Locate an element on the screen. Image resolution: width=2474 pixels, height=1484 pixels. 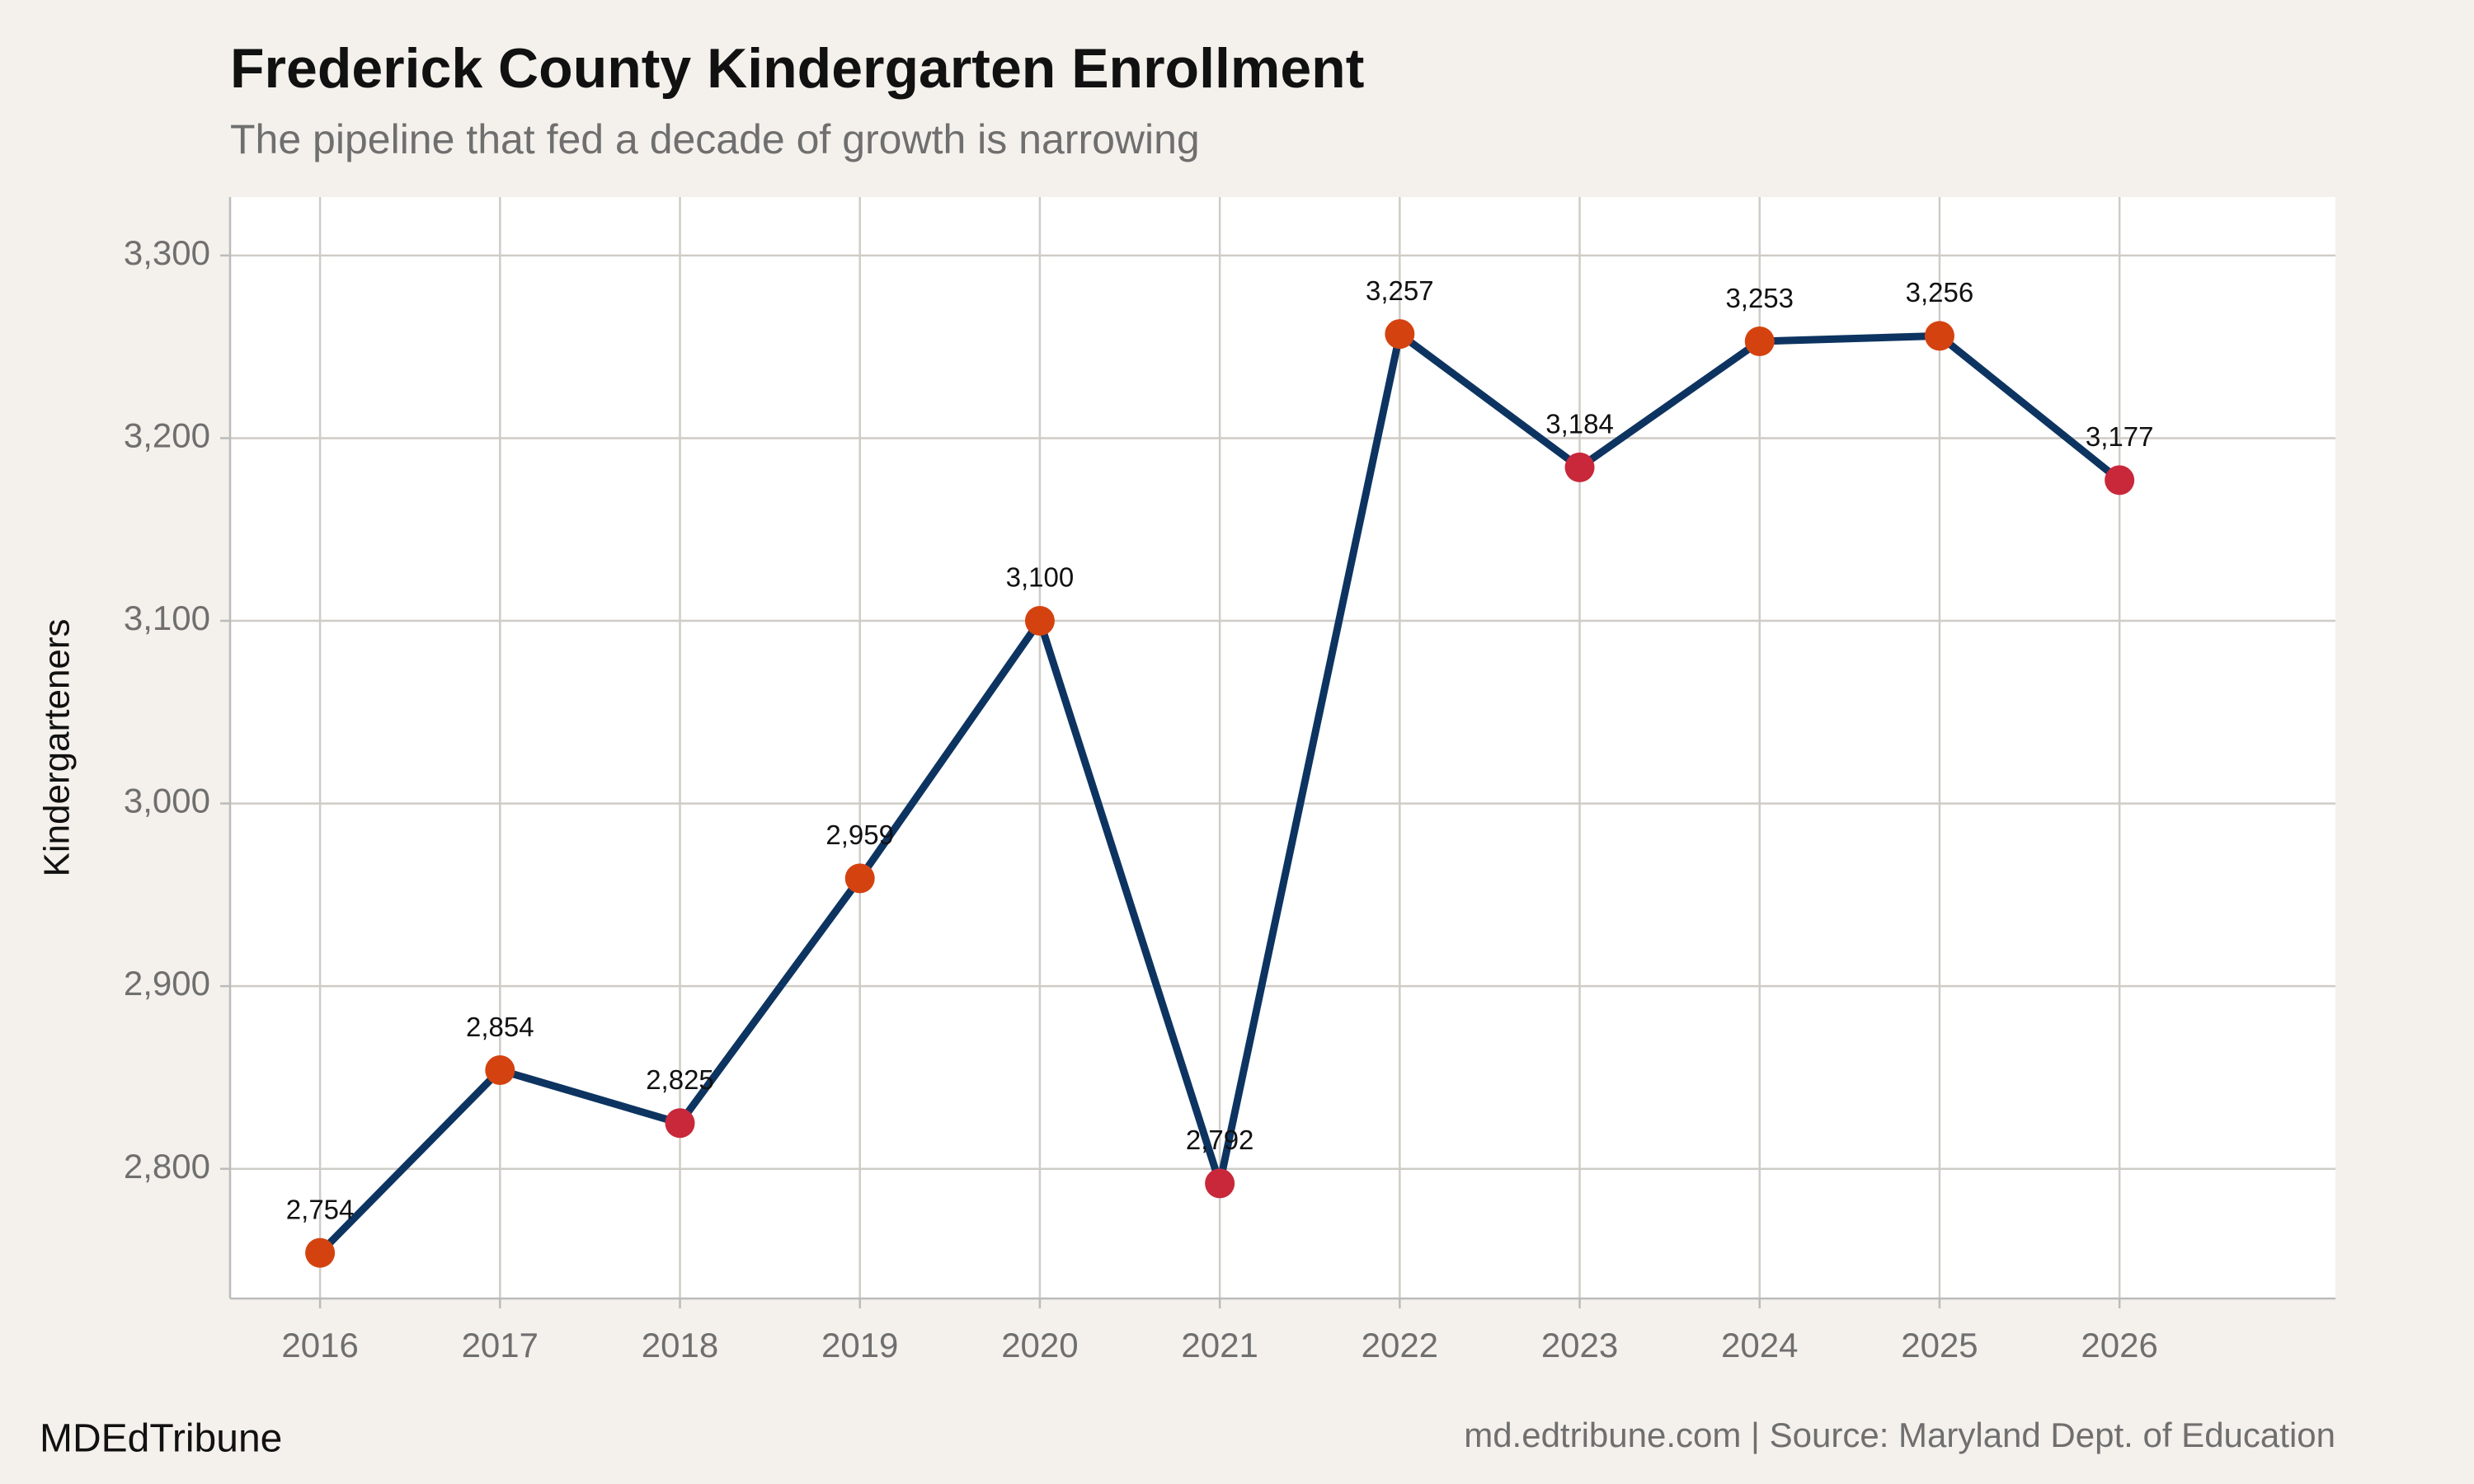
x-tick-label: 2021 is located at coordinates (1219, 1345).